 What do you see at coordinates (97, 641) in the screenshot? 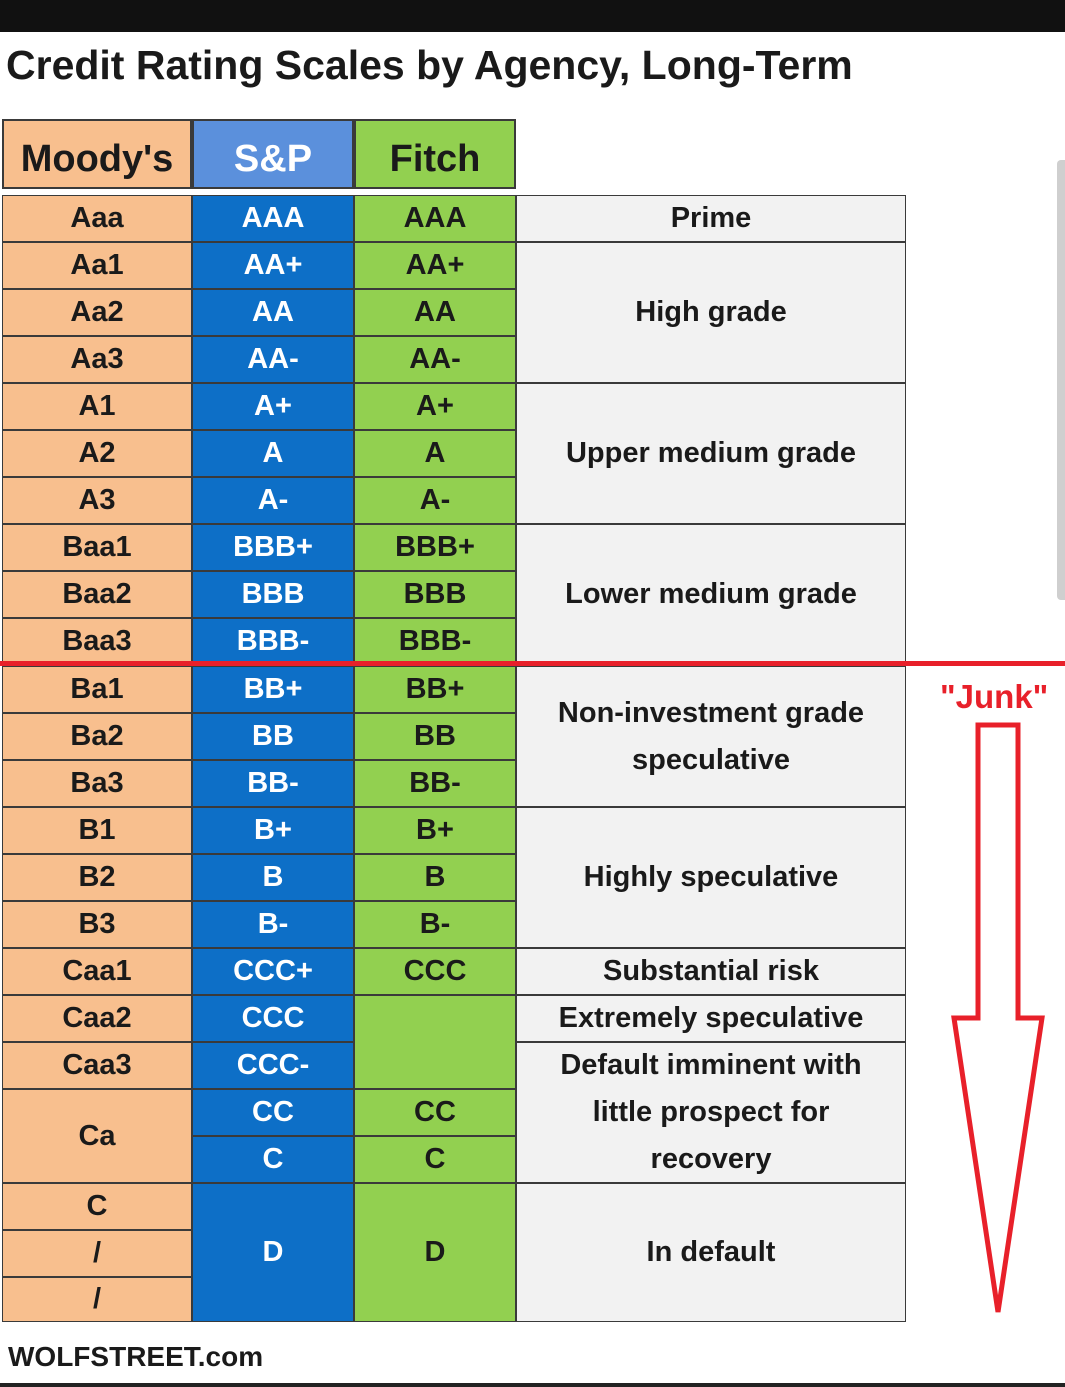
I see `moodys-cell: Baa3` at bounding box center [97, 641].